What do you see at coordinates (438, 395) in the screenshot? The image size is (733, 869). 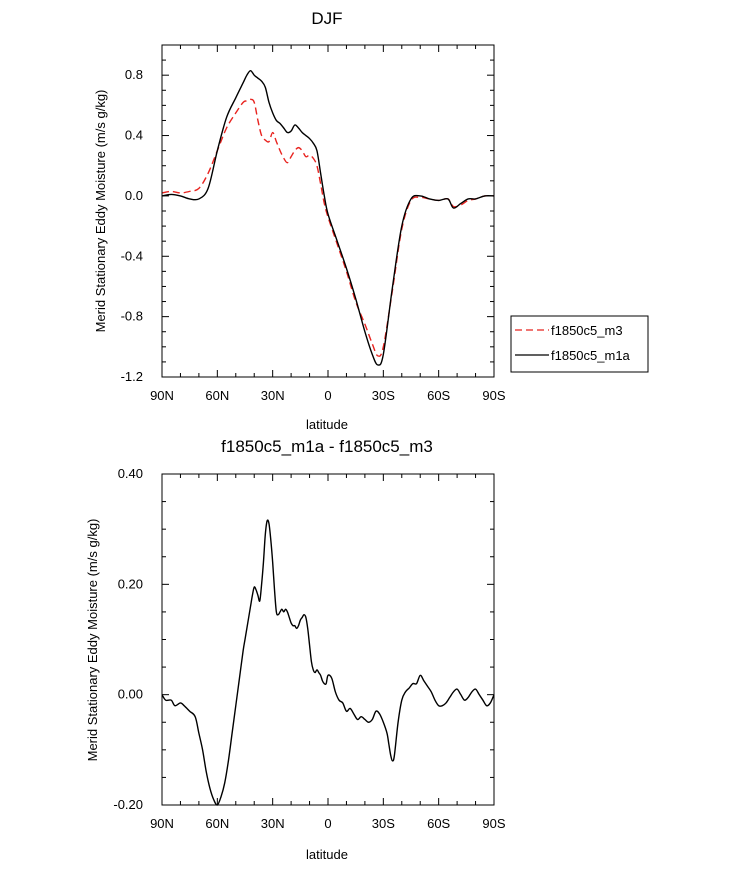 I see `top-x-tick-label: 60S` at bounding box center [438, 395].